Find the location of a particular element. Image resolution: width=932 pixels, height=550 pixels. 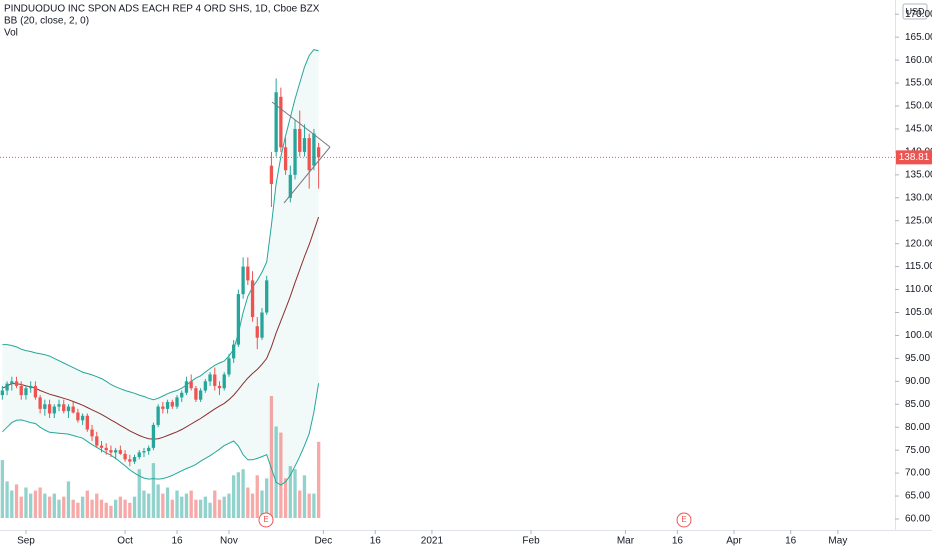

bb-indicator-label: BB (20, close, 2, 0) is located at coordinates (46, 21).